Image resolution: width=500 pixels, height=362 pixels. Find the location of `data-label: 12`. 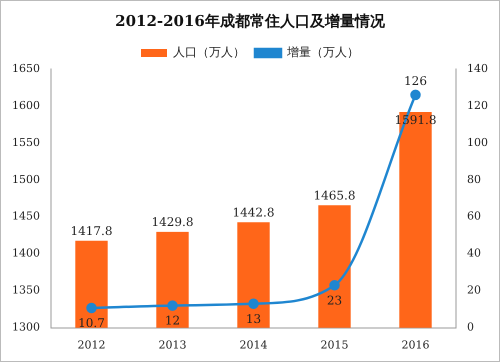

data-label: 12 is located at coordinates (172, 321).